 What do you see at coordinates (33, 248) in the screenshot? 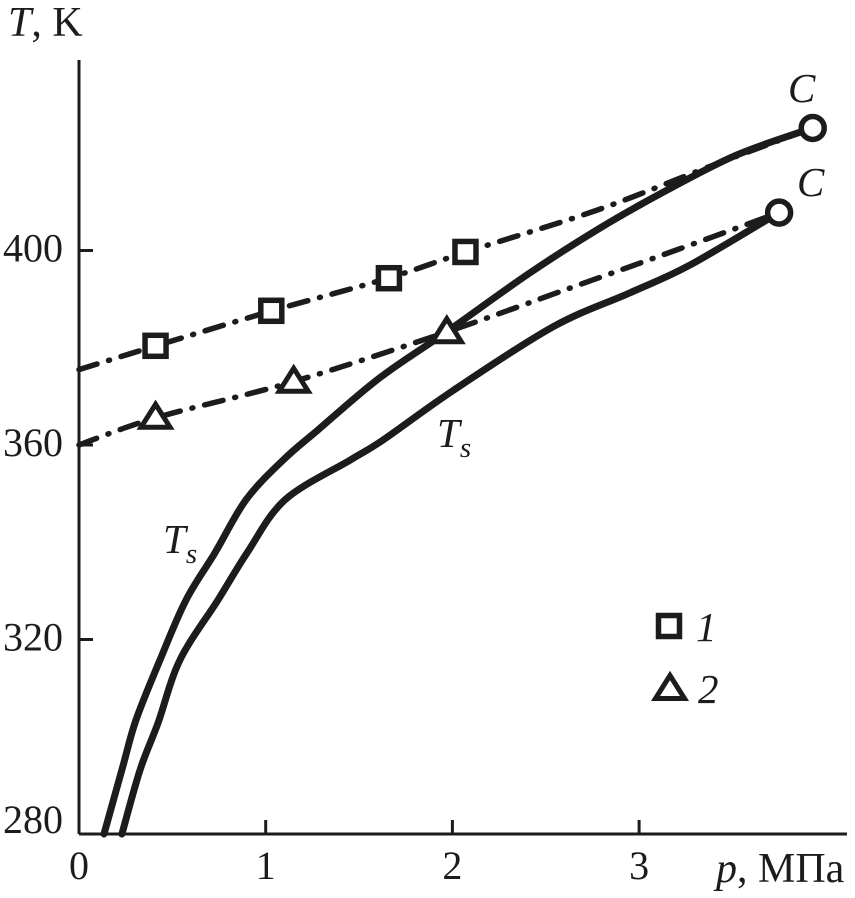
I see `y-tick-label: 400` at bounding box center [33, 248].